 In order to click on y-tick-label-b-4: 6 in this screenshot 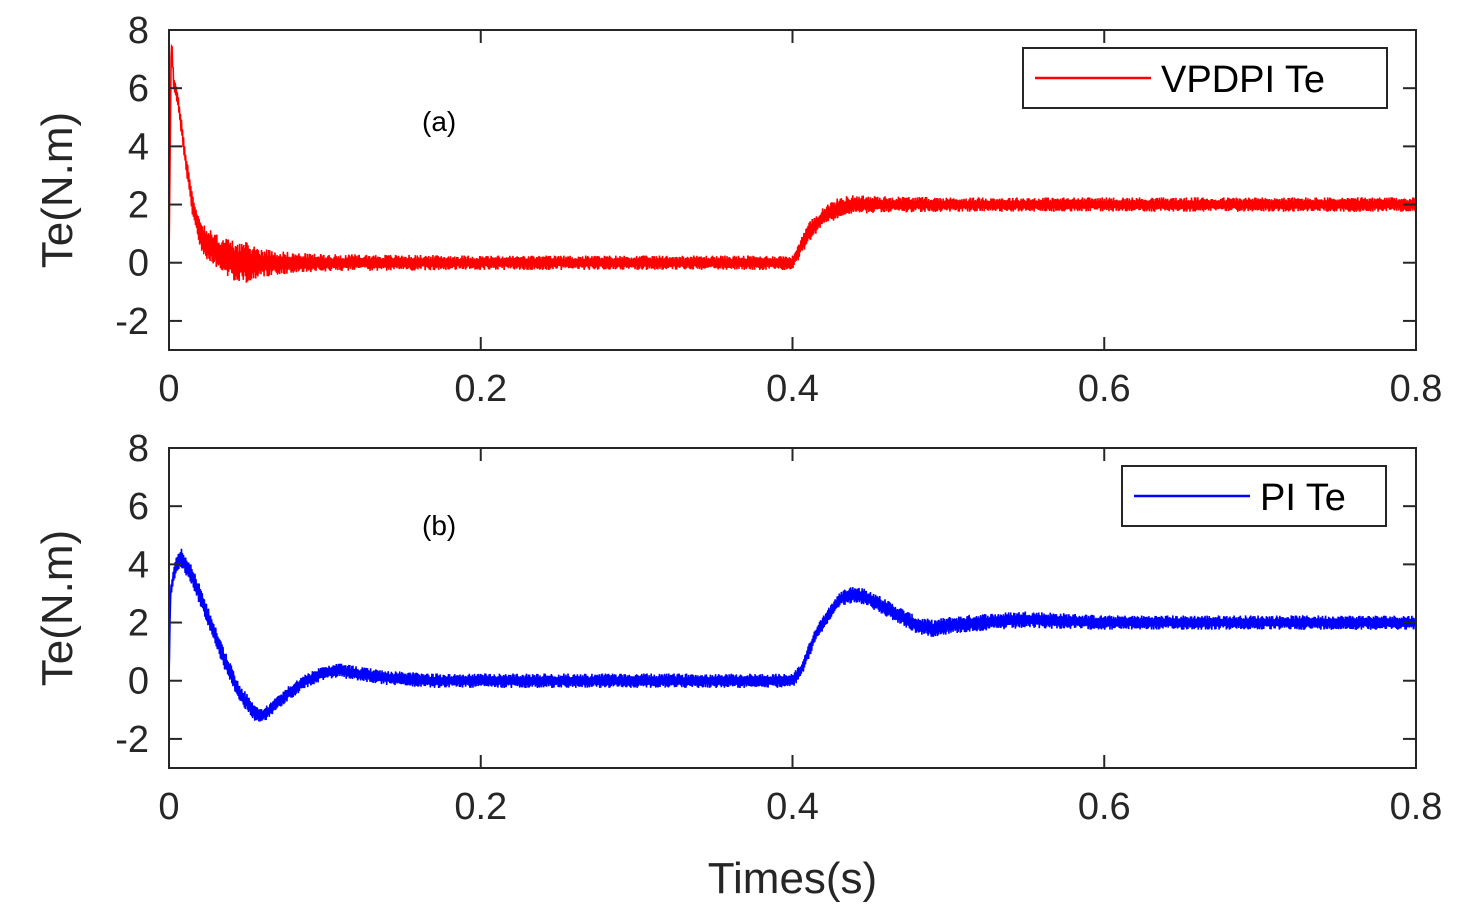, I will do `click(138, 507)`.